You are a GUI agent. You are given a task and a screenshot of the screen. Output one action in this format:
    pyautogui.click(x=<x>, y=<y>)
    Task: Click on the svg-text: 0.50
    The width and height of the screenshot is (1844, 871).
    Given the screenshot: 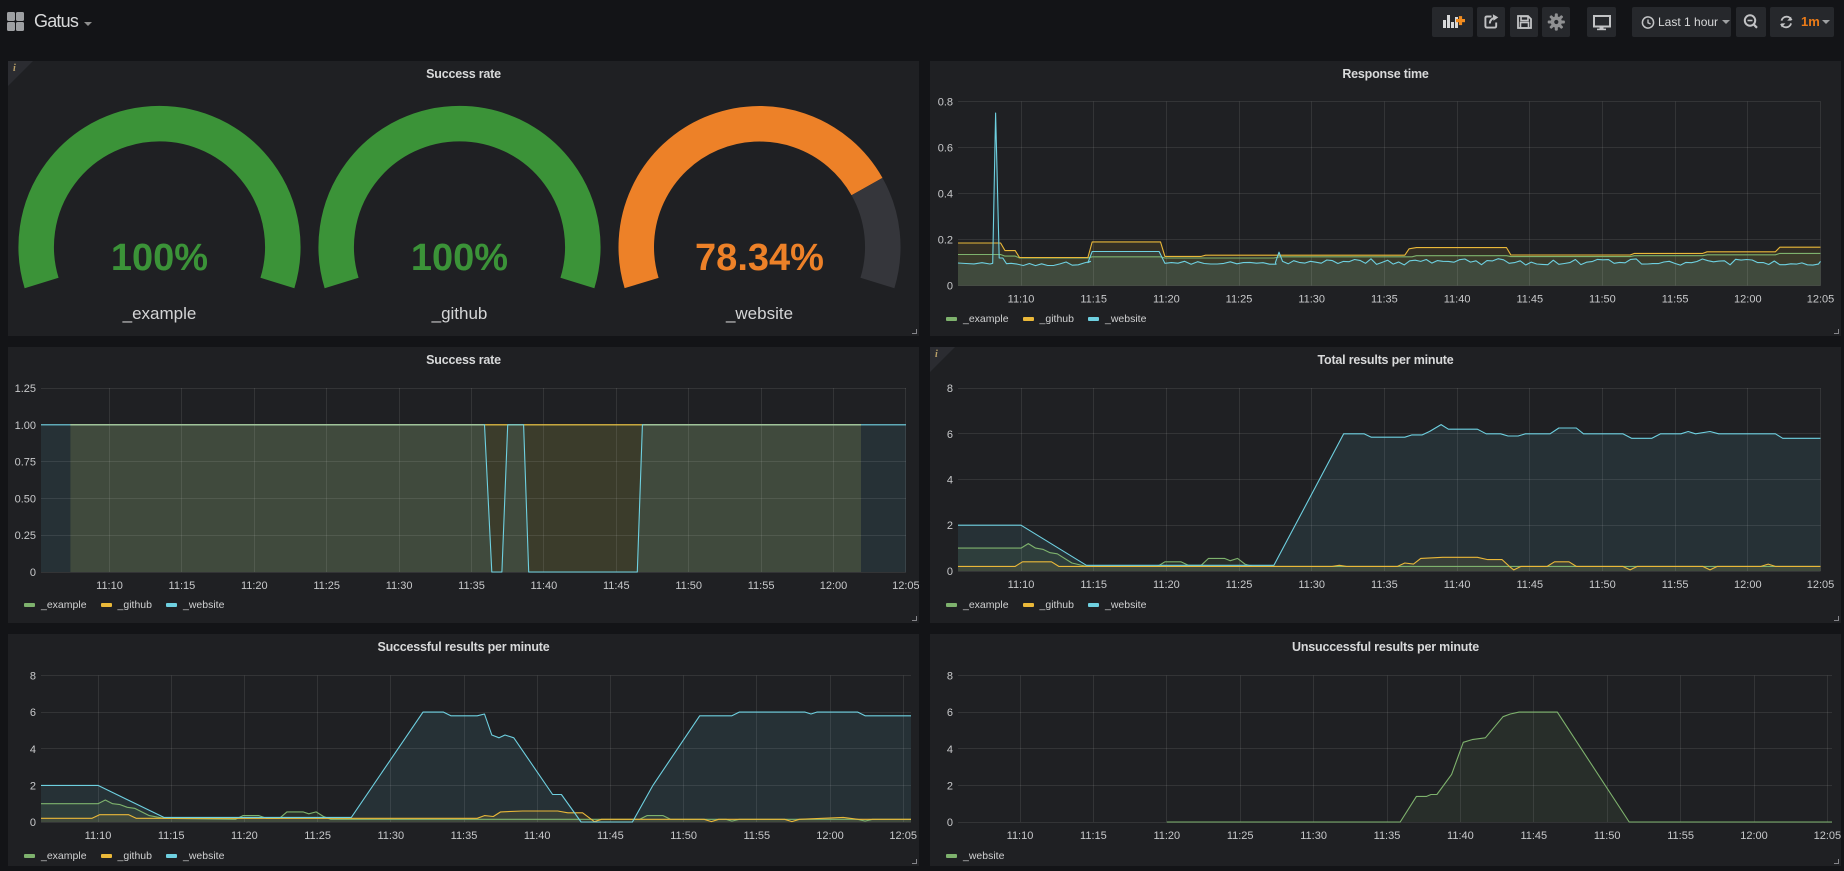 What is the action you would take?
    pyautogui.click(x=25, y=499)
    